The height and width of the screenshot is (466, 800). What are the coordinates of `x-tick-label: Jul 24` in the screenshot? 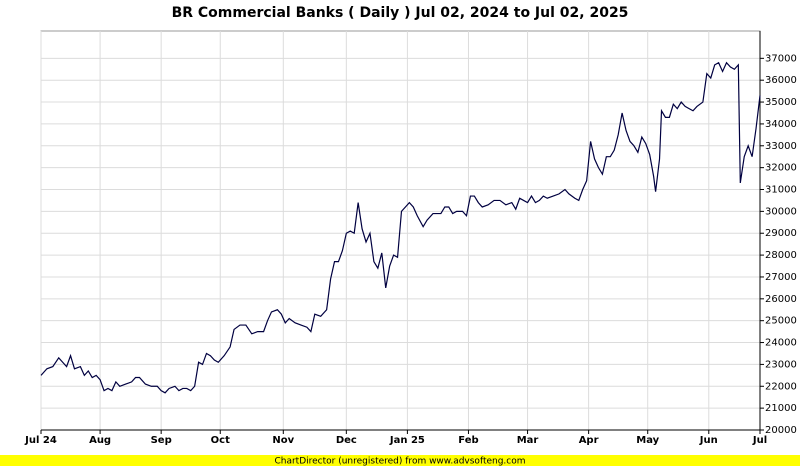 It's located at (40, 440).